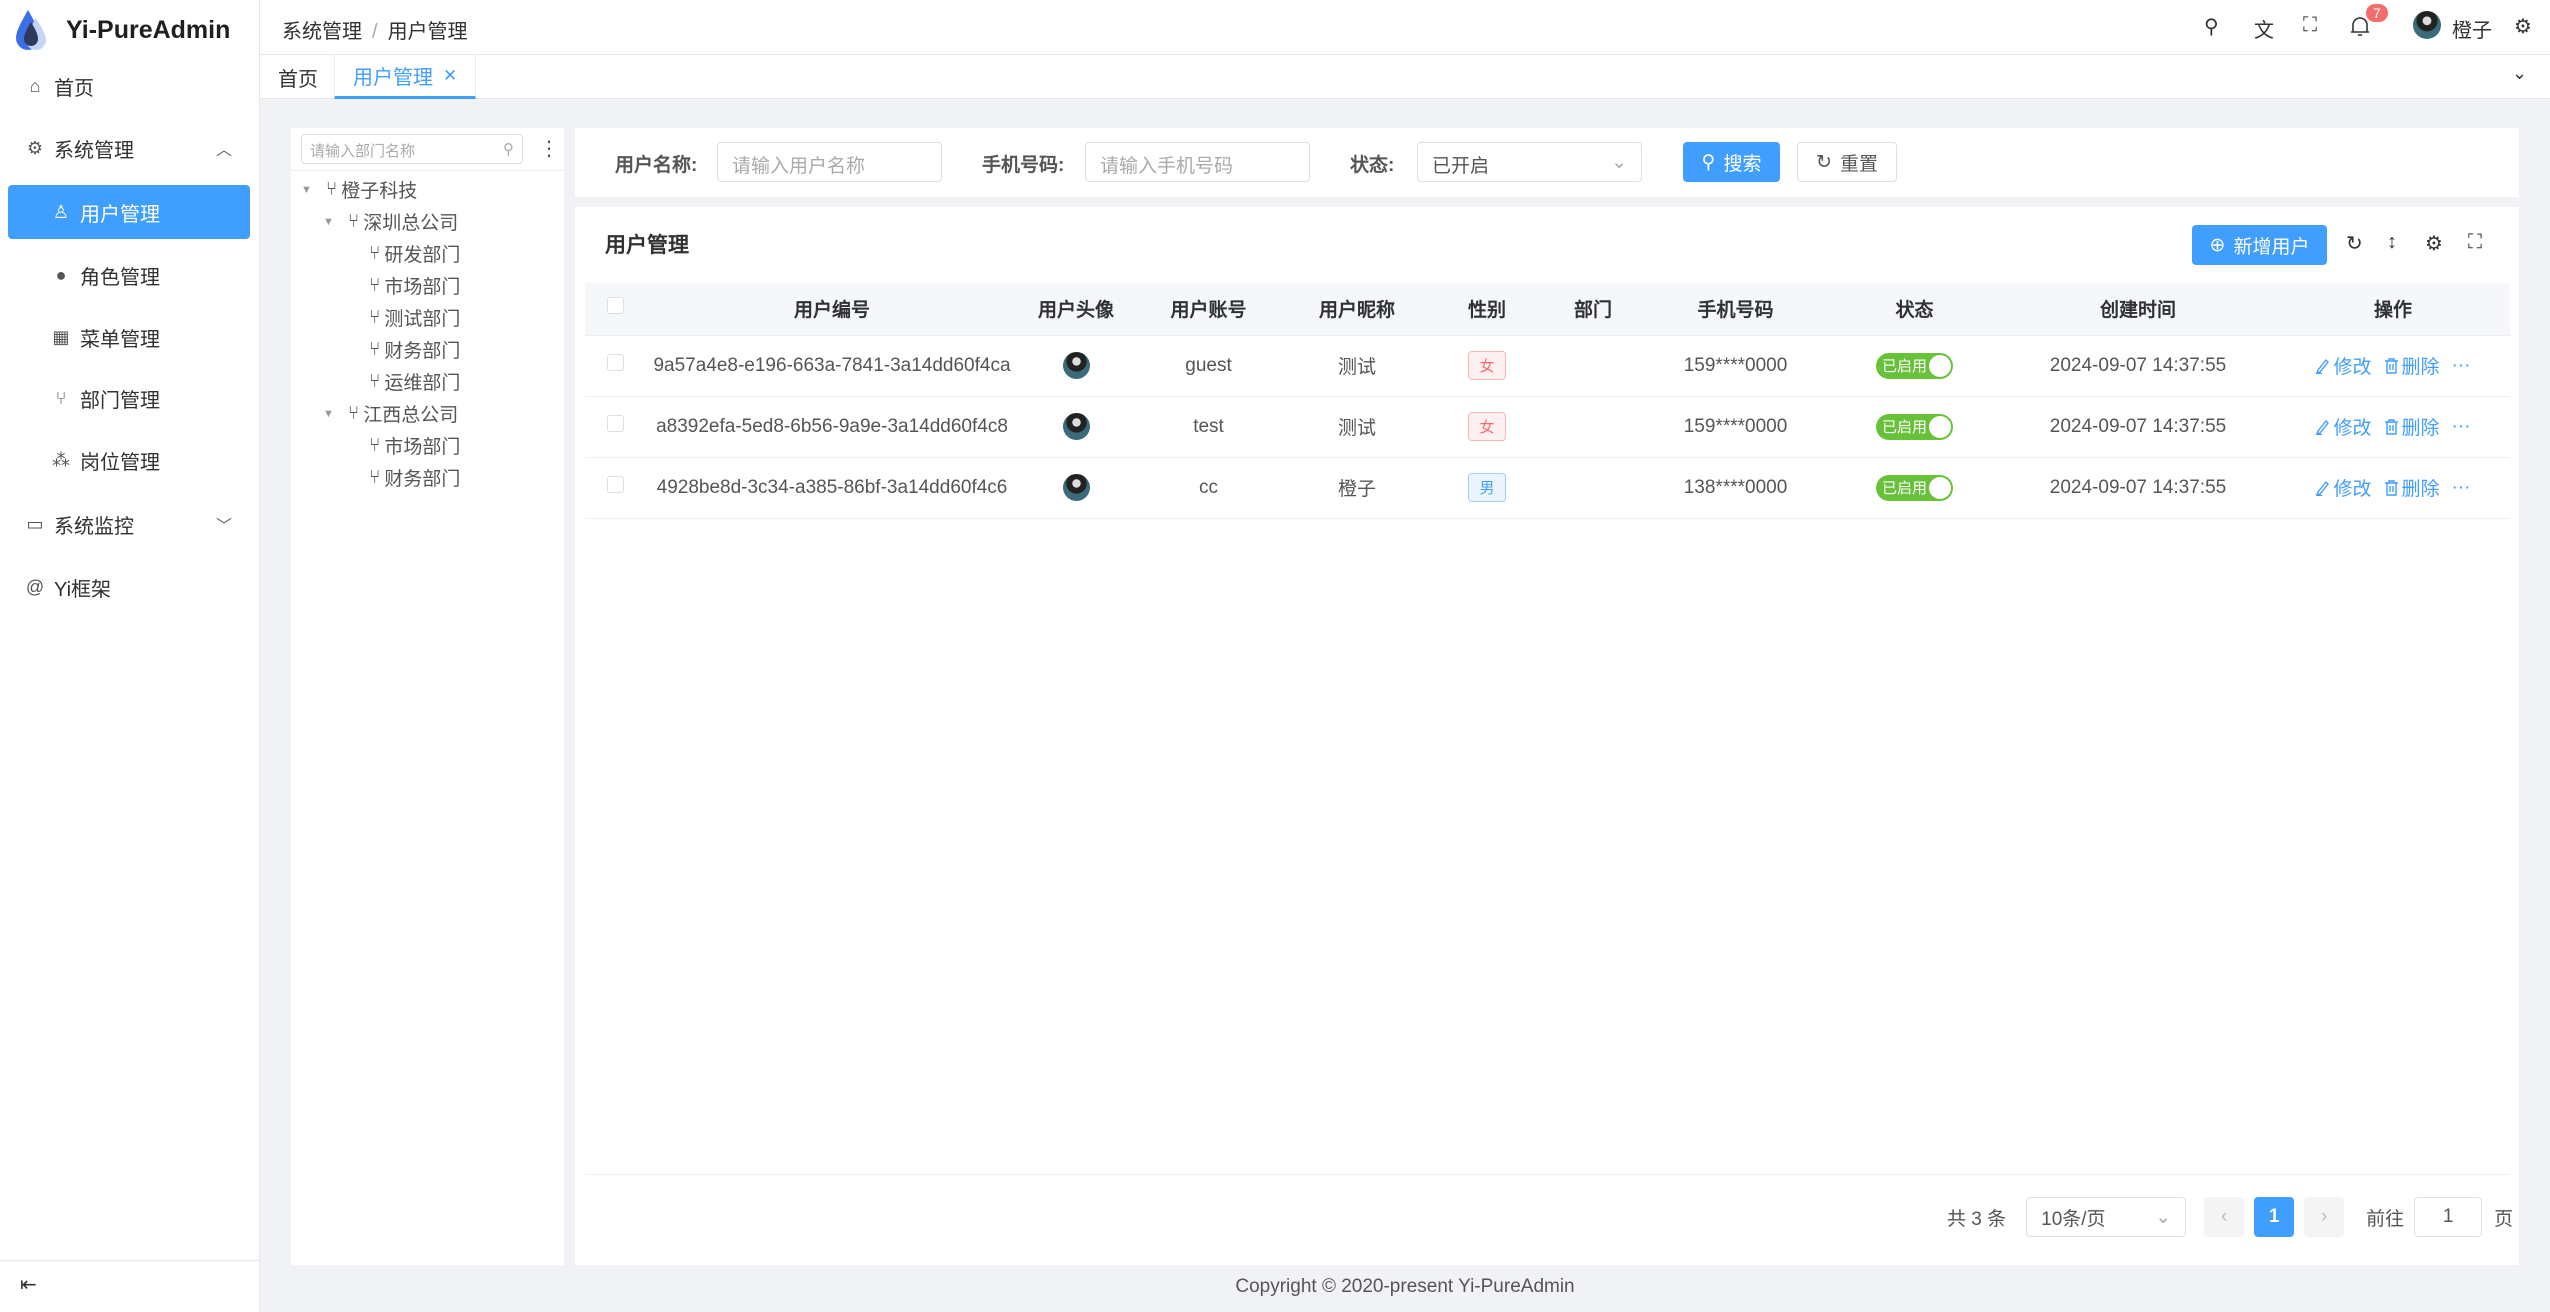 The height and width of the screenshot is (1312, 2550). Describe the element at coordinates (2323, 427) in the screenshot. I see `edit-icon` at that location.